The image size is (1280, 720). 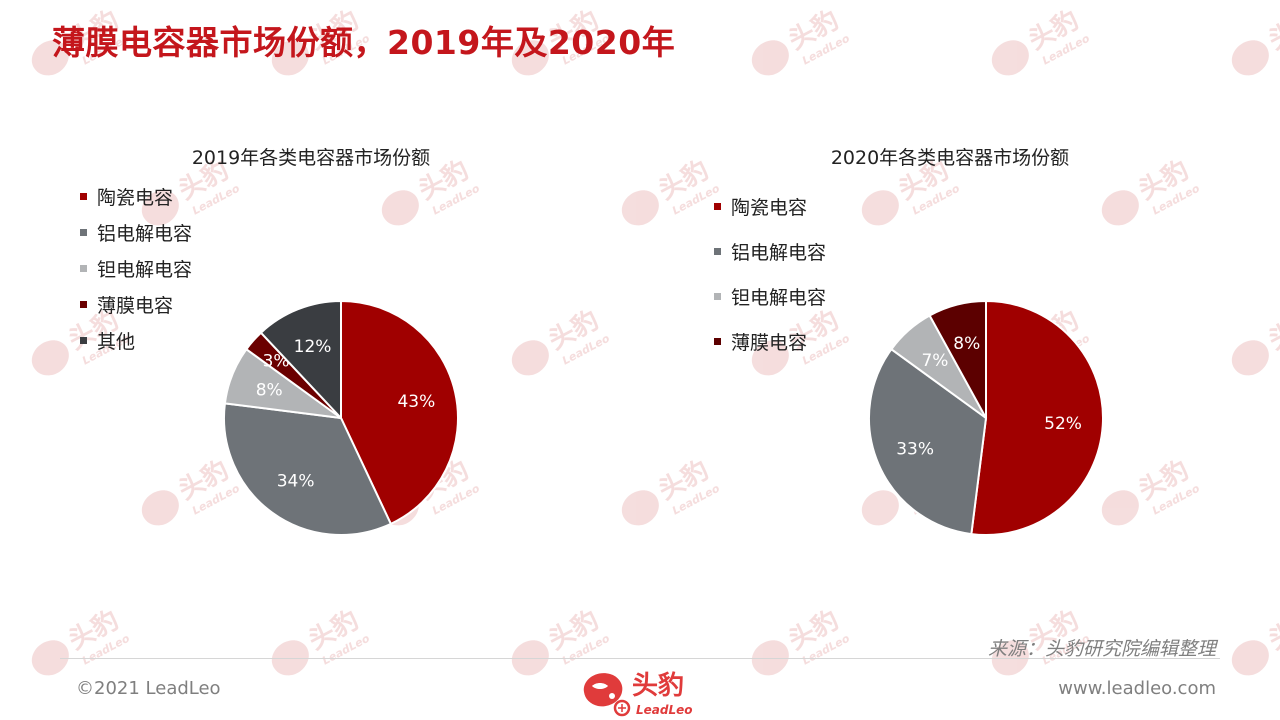 I want to click on data-label: 33%, so click(x=915, y=450).